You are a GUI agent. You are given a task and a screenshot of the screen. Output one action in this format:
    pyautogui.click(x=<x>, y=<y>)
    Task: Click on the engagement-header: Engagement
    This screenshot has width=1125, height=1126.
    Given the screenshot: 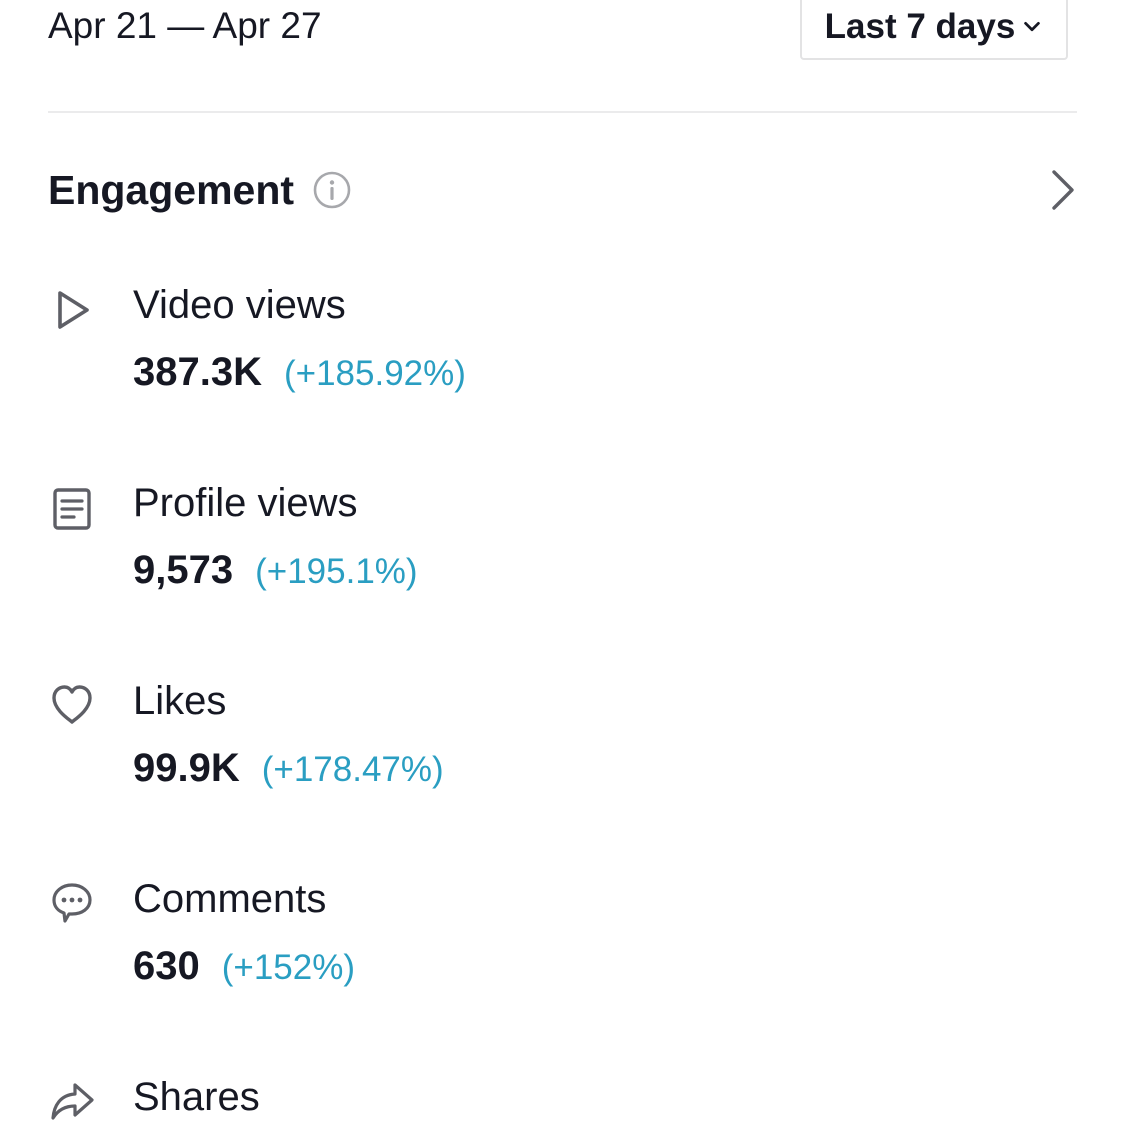 What is the action you would take?
    pyautogui.click(x=563, y=190)
    